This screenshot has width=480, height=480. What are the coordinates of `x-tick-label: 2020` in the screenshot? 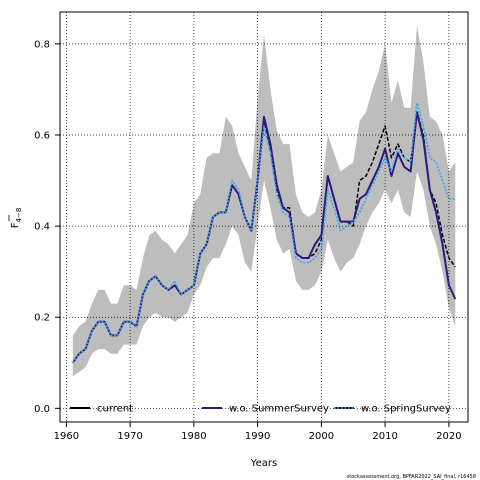 It's located at (448, 436).